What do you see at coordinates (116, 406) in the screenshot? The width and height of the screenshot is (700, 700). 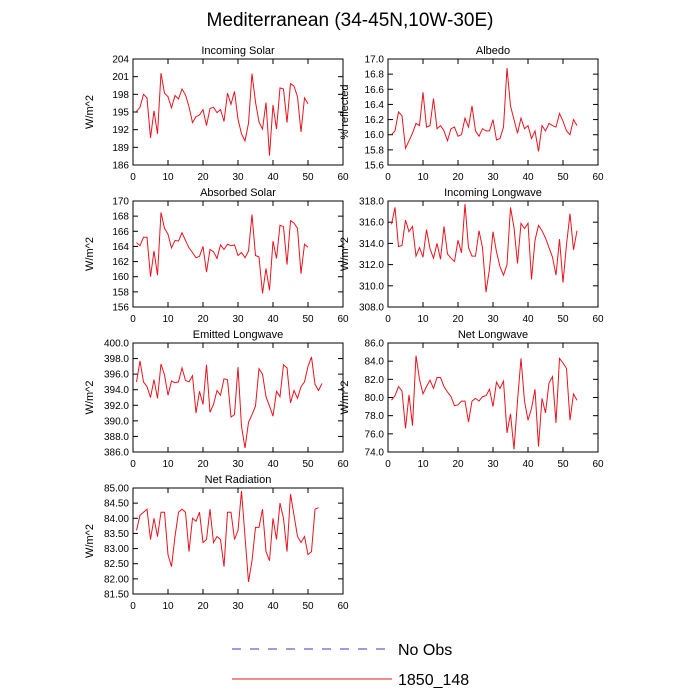 I see `y-tick-label: 392.0` at bounding box center [116, 406].